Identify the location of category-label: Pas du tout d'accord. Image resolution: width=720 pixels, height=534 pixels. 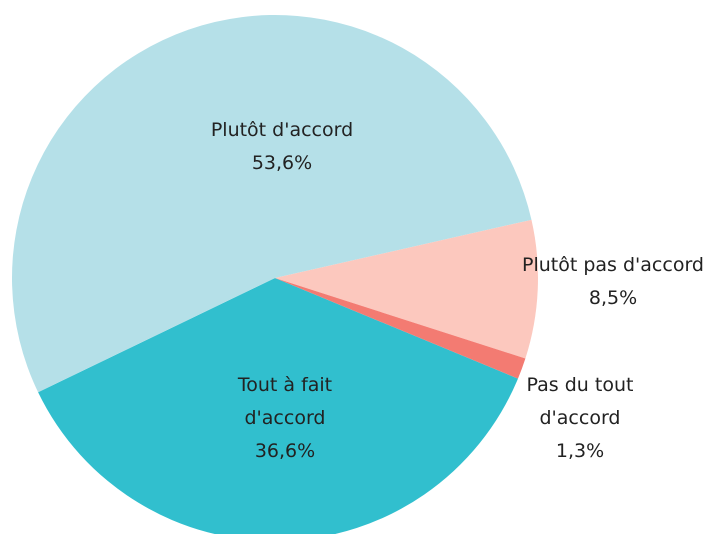
(580, 401).